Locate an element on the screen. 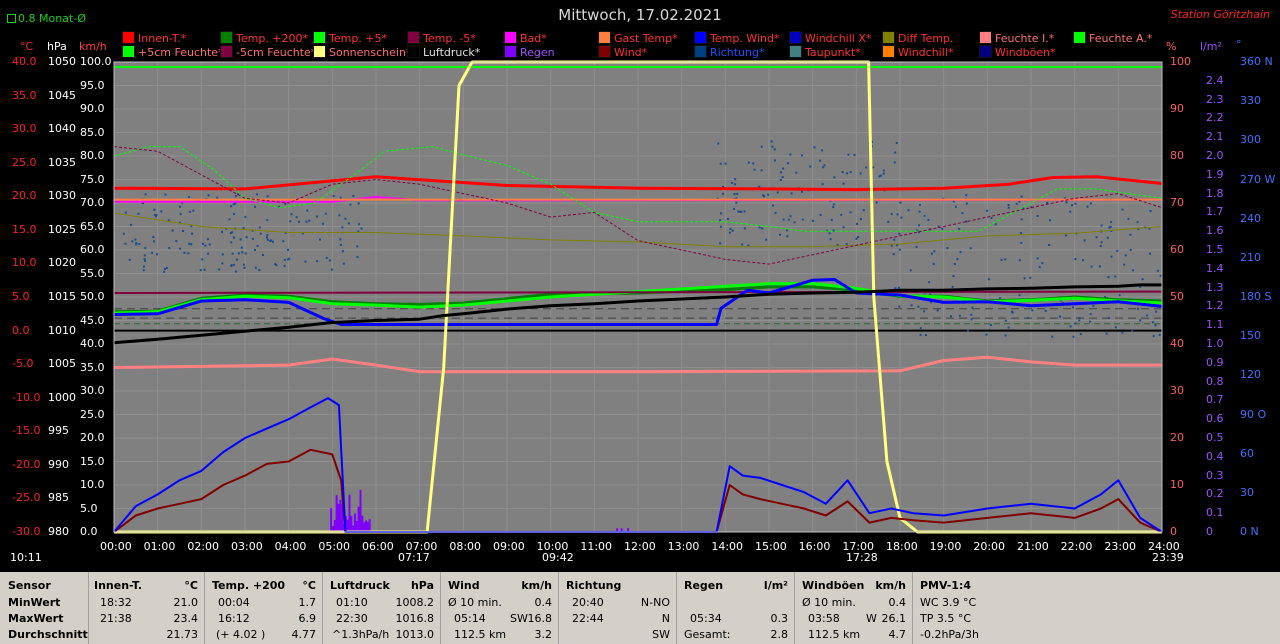  rain-tick-label: 1.6 is located at coordinates (1215, 231).